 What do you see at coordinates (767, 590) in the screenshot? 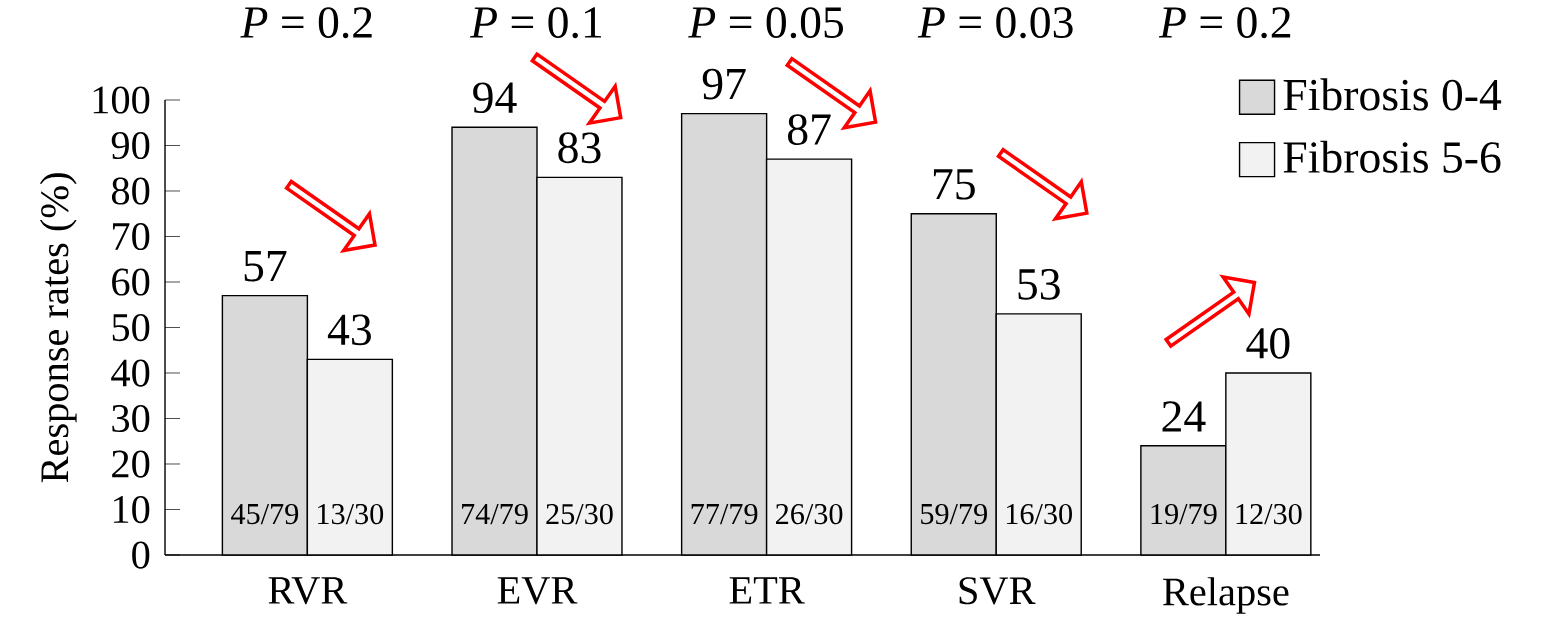
I see `x-tick-label: ETR` at bounding box center [767, 590].